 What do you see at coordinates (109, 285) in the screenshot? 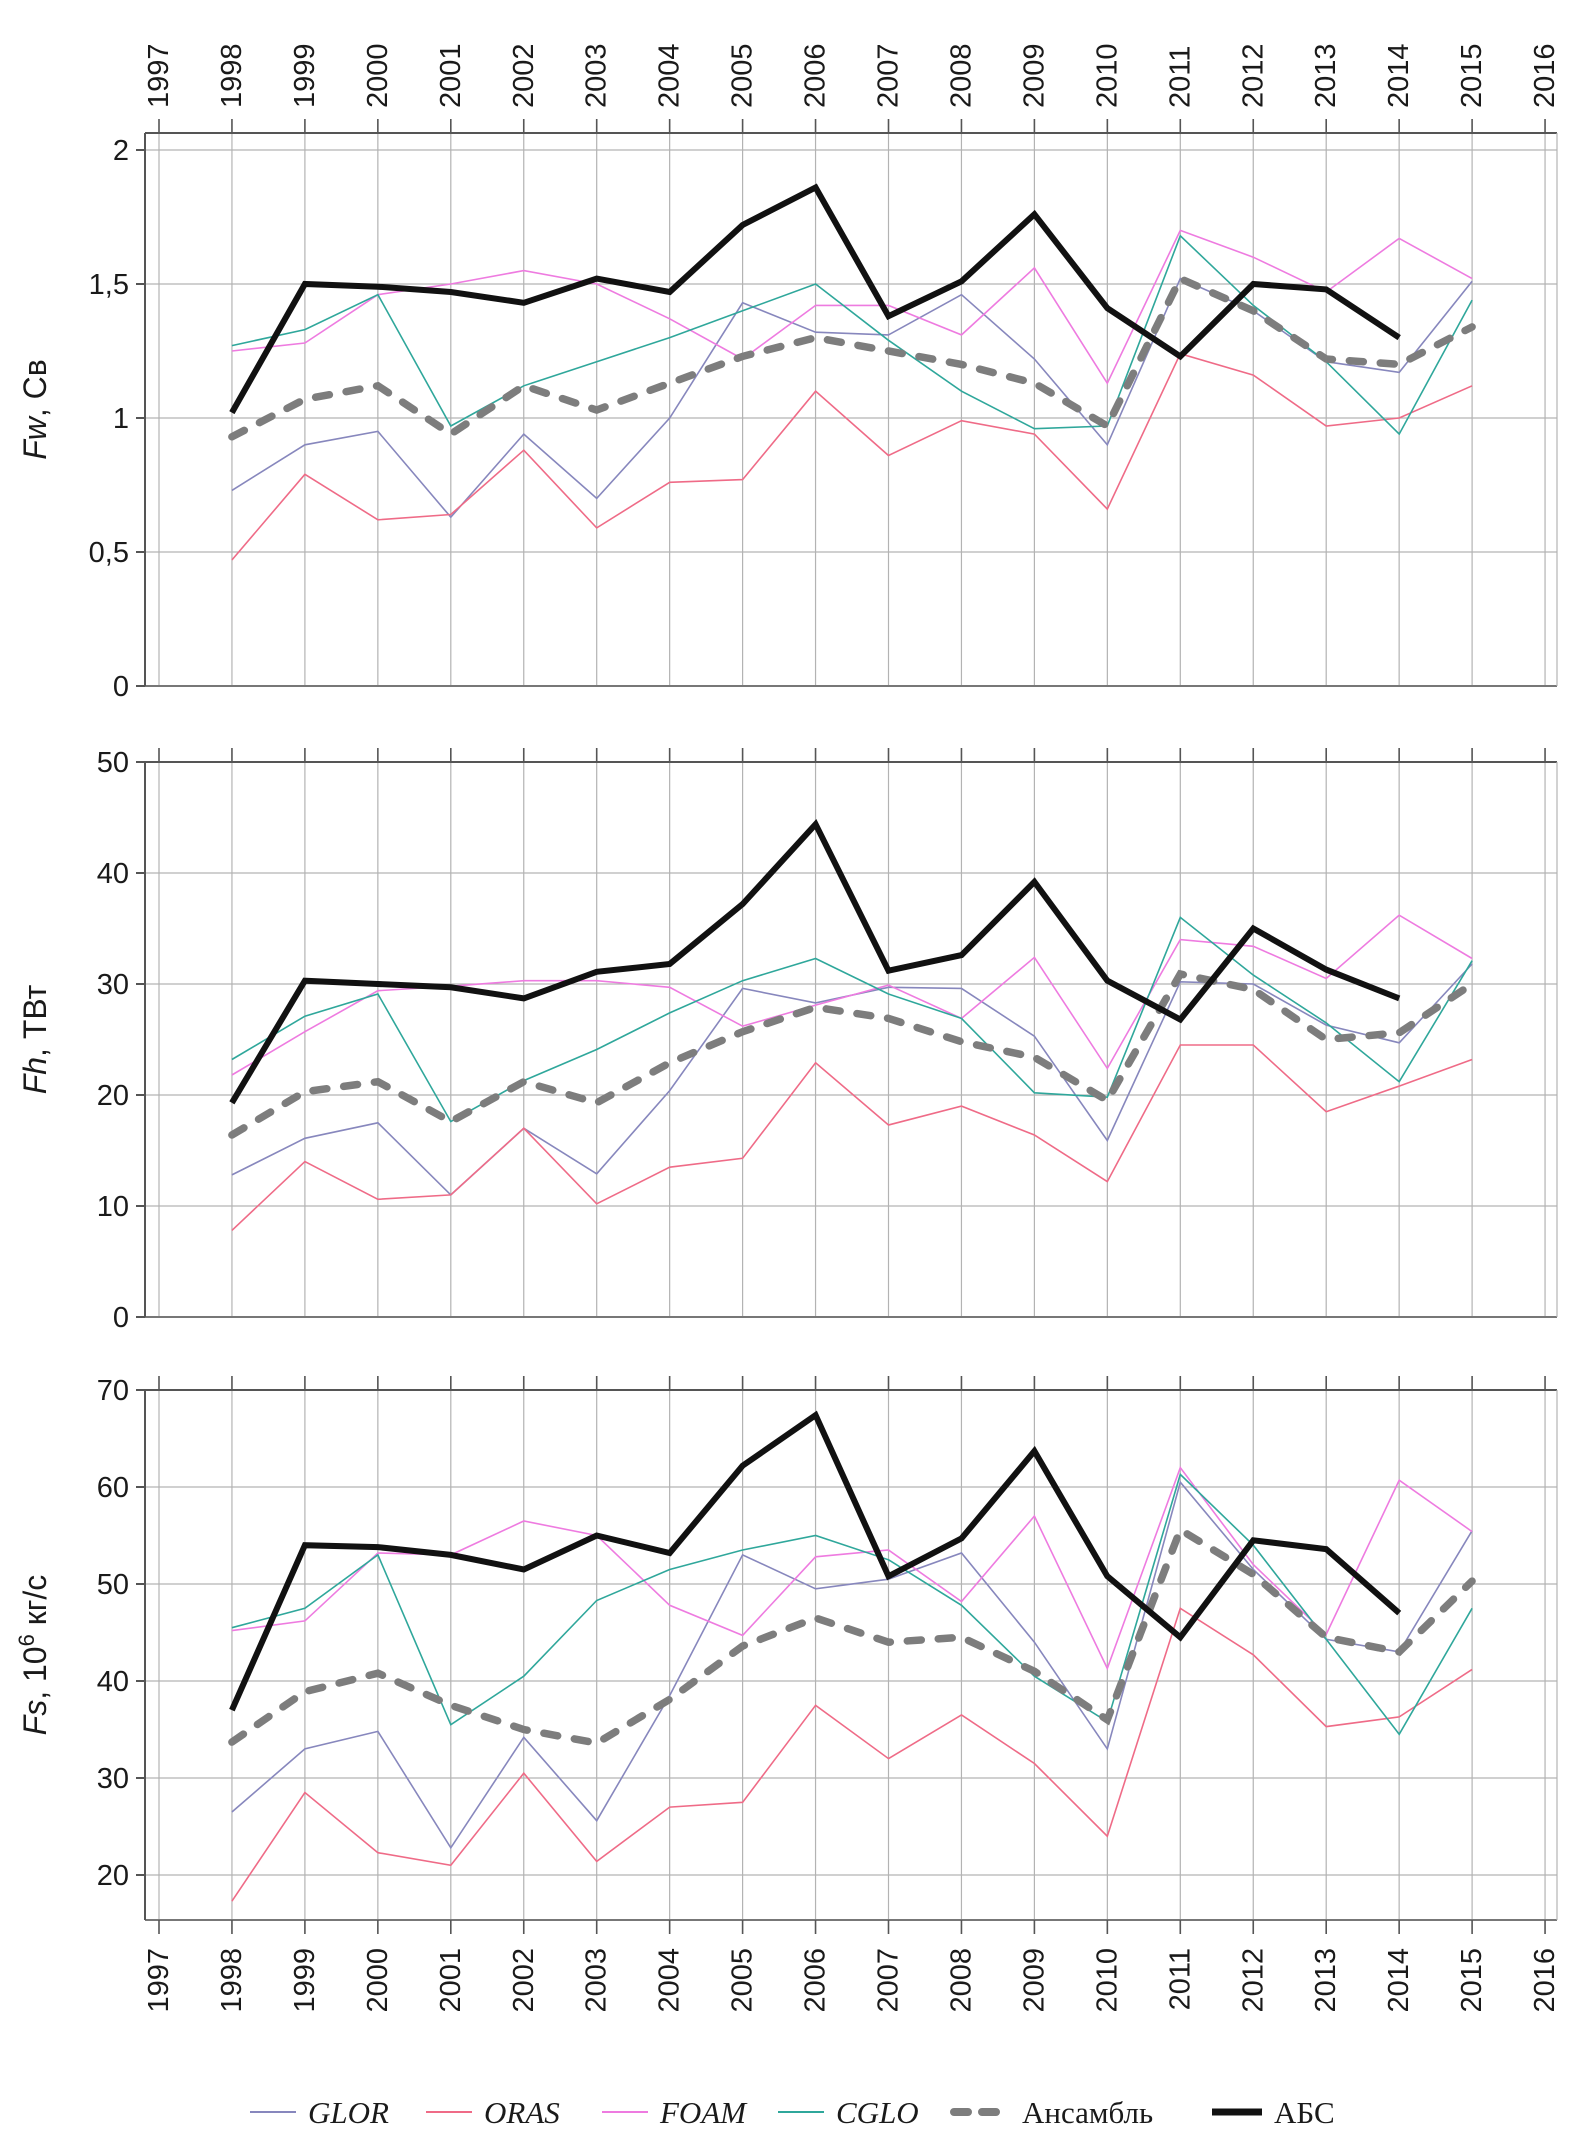
I see `y-tick-label: 1,5` at bounding box center [109, 285].